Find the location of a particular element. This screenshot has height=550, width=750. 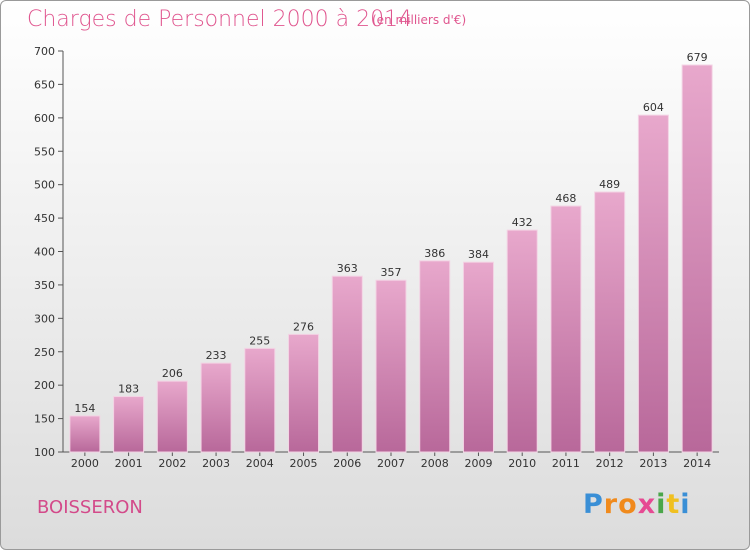

y-tick-label: 150 is located at coordinates (44, 419).